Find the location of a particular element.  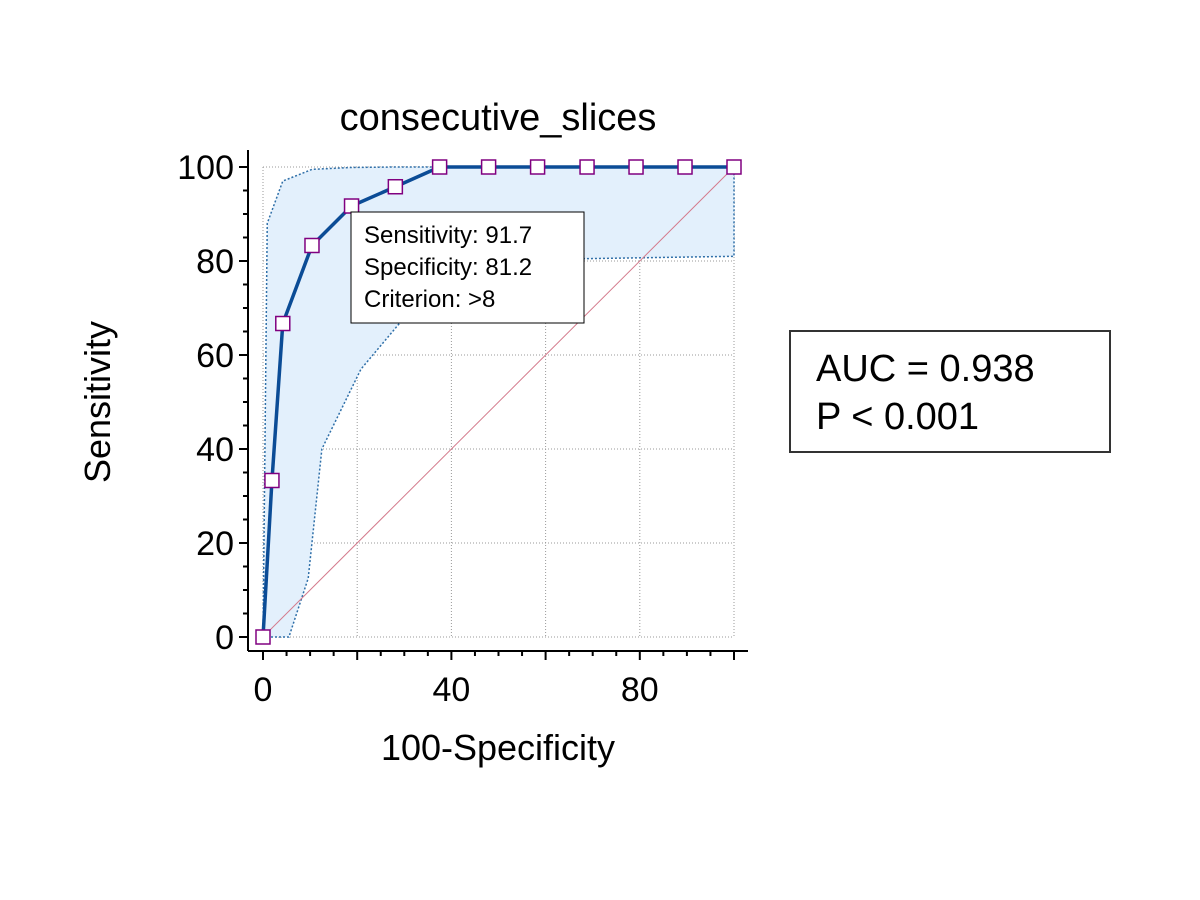

annotation-sensitivity: Sensitivity: 91.7 is located at coordinates (448, 235).